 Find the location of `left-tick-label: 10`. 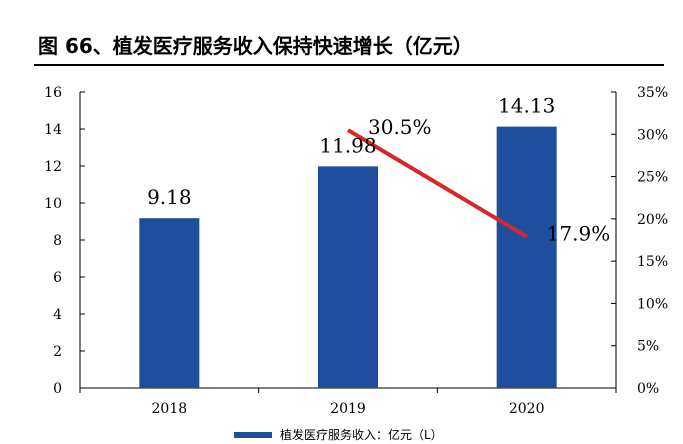

left-tick-label: 10 is located at coordinates (53, 204).